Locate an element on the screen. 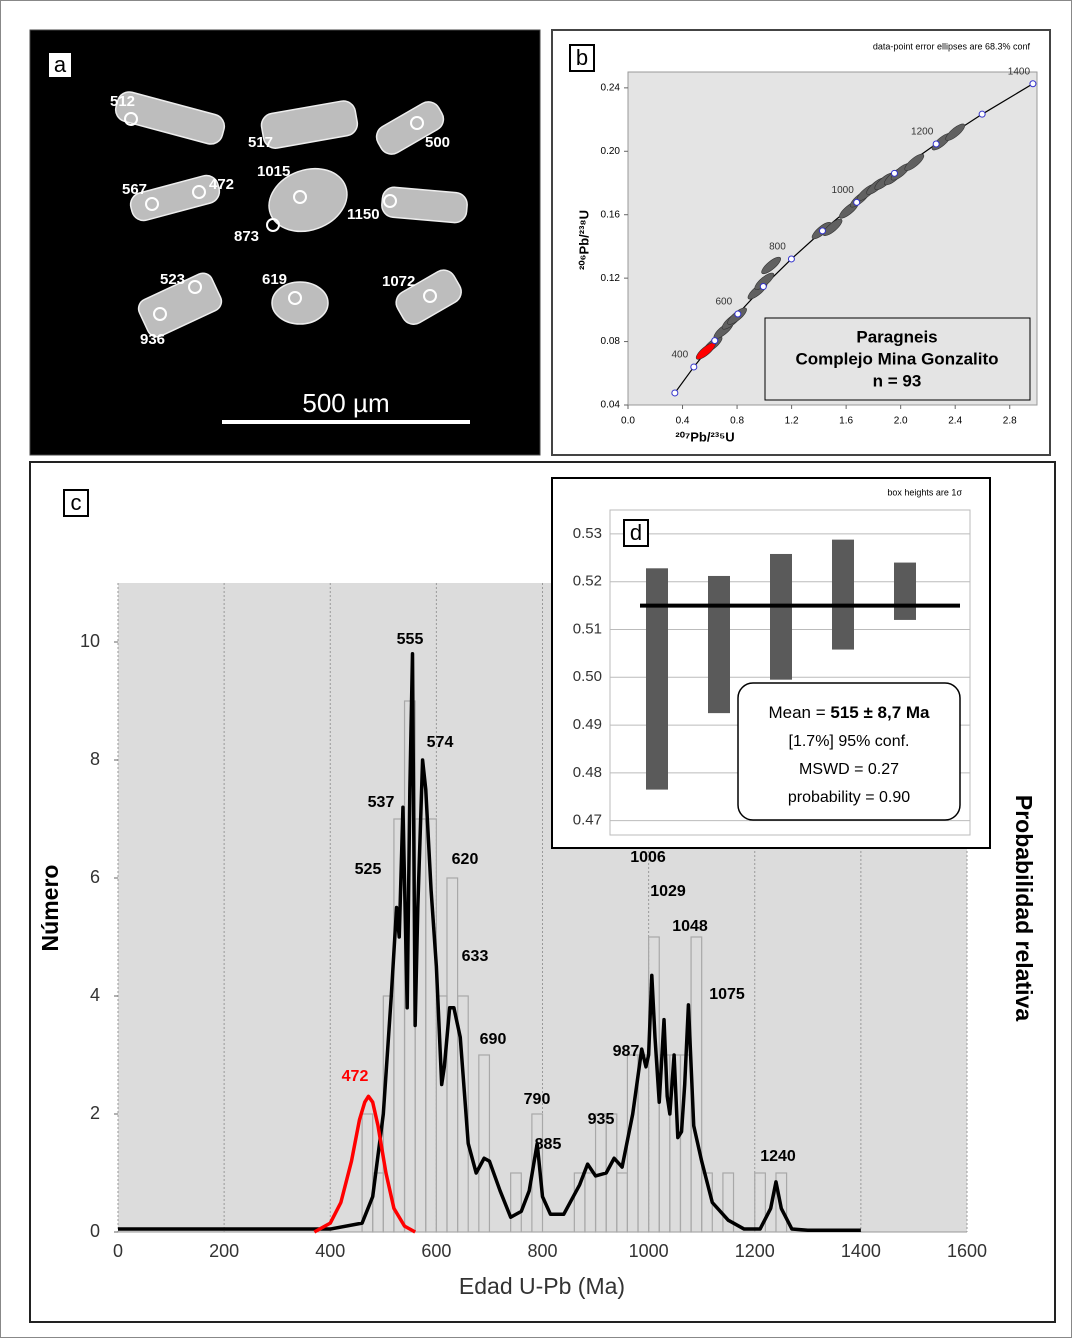 The image size is (1072, 1338). peak-label: 1006 is located at coordinates (648, 857).